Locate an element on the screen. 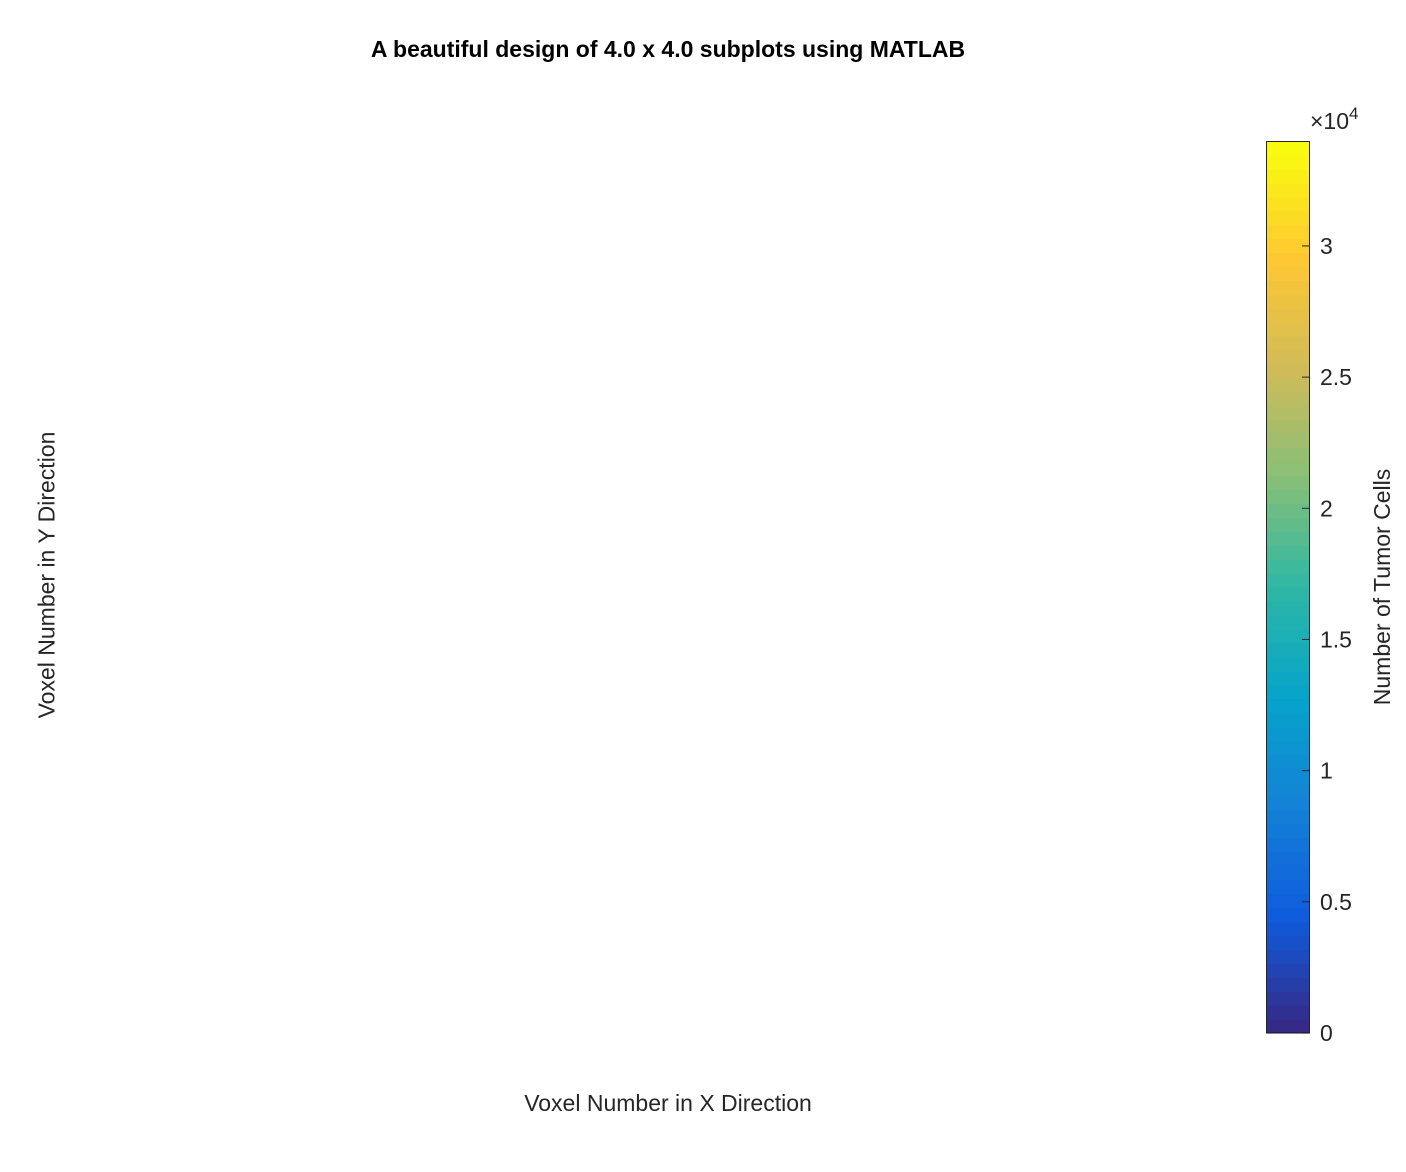  colorbar-tick-label: 1.5 is located at coordinates (1336, 639).